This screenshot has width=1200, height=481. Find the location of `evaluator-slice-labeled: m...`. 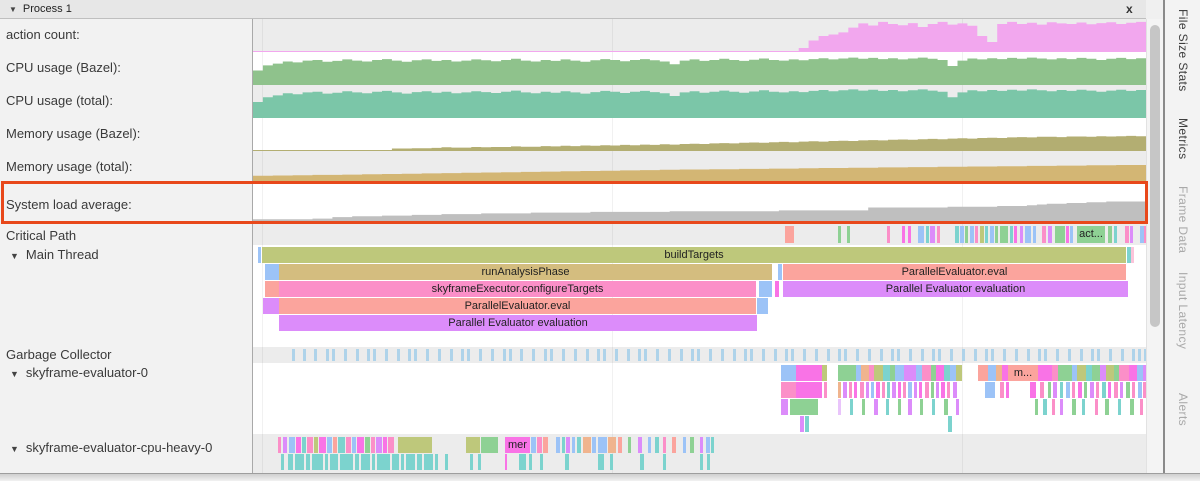

evaluator-slice-labeled: m... is located at coordinates (1023, 373).